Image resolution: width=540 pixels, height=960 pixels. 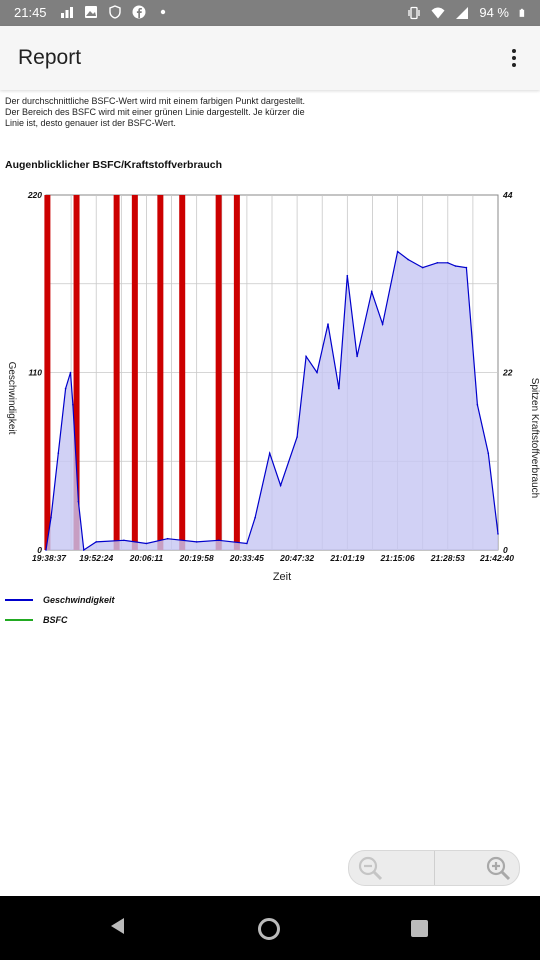 I want to click on status-left-icons, so click(x=115, y=12).